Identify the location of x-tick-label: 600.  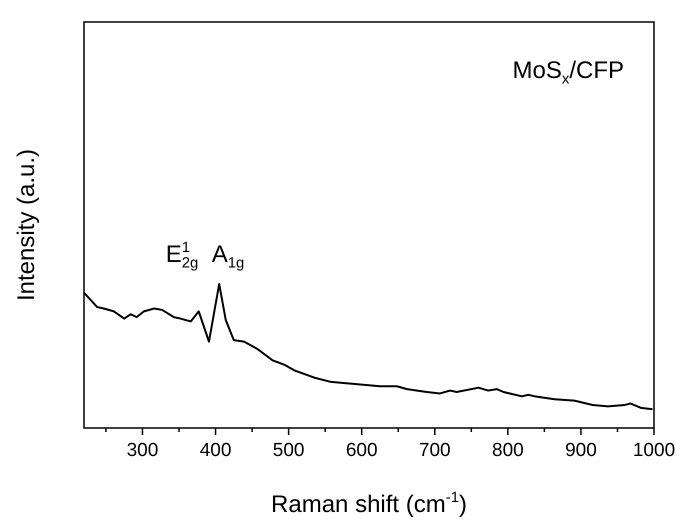
(362, 450).